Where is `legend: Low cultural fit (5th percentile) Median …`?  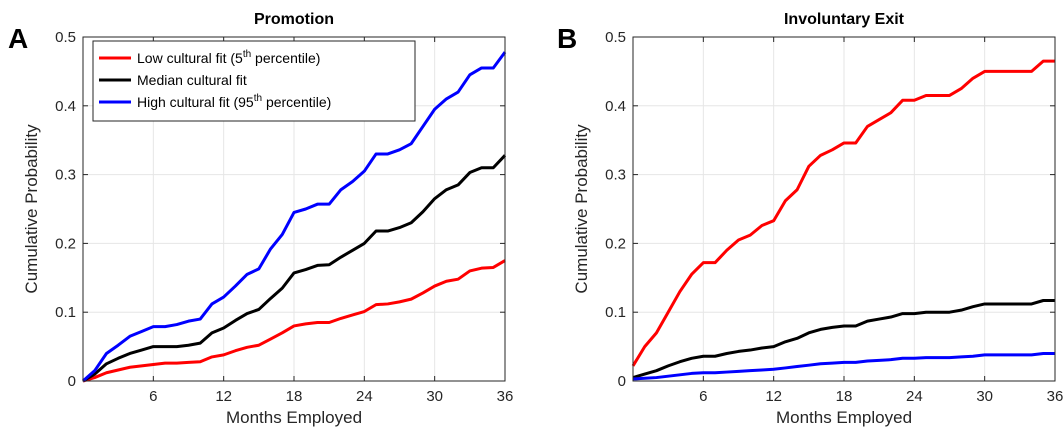
legend: Low cultural fit (5th percentile) Median … is located at coordinates (254, 81).